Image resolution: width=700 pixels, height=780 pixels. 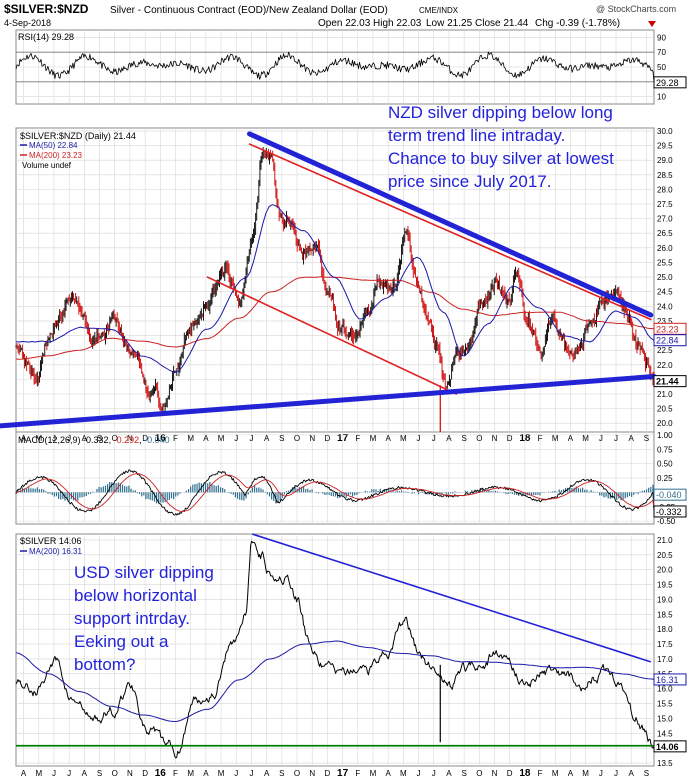 What do you see at coordinates (670, 82) in the screenshot?
I see `rsi-last-label-box` at bounding box center [670, 82].